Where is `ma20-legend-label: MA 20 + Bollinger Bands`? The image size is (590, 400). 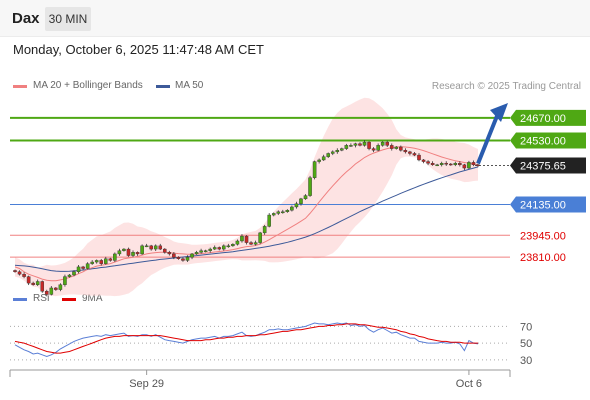
ma20-legend-label: MA 20 + Bollinger Bands is located at coordinates (88, 85).